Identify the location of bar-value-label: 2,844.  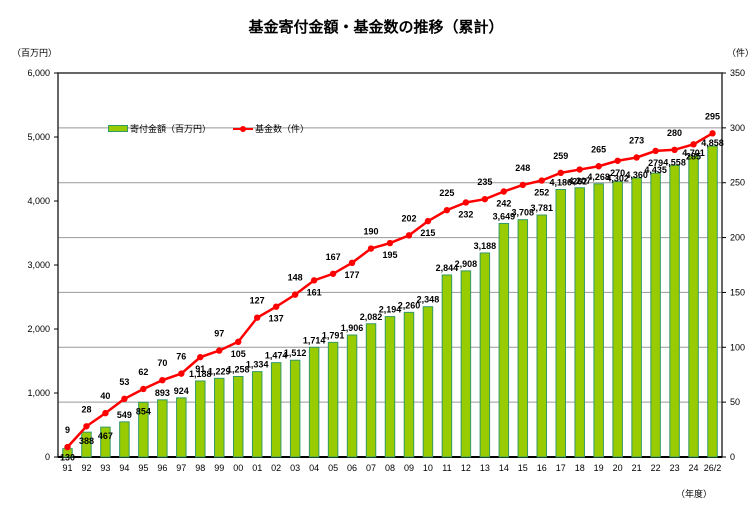
(447, 268).